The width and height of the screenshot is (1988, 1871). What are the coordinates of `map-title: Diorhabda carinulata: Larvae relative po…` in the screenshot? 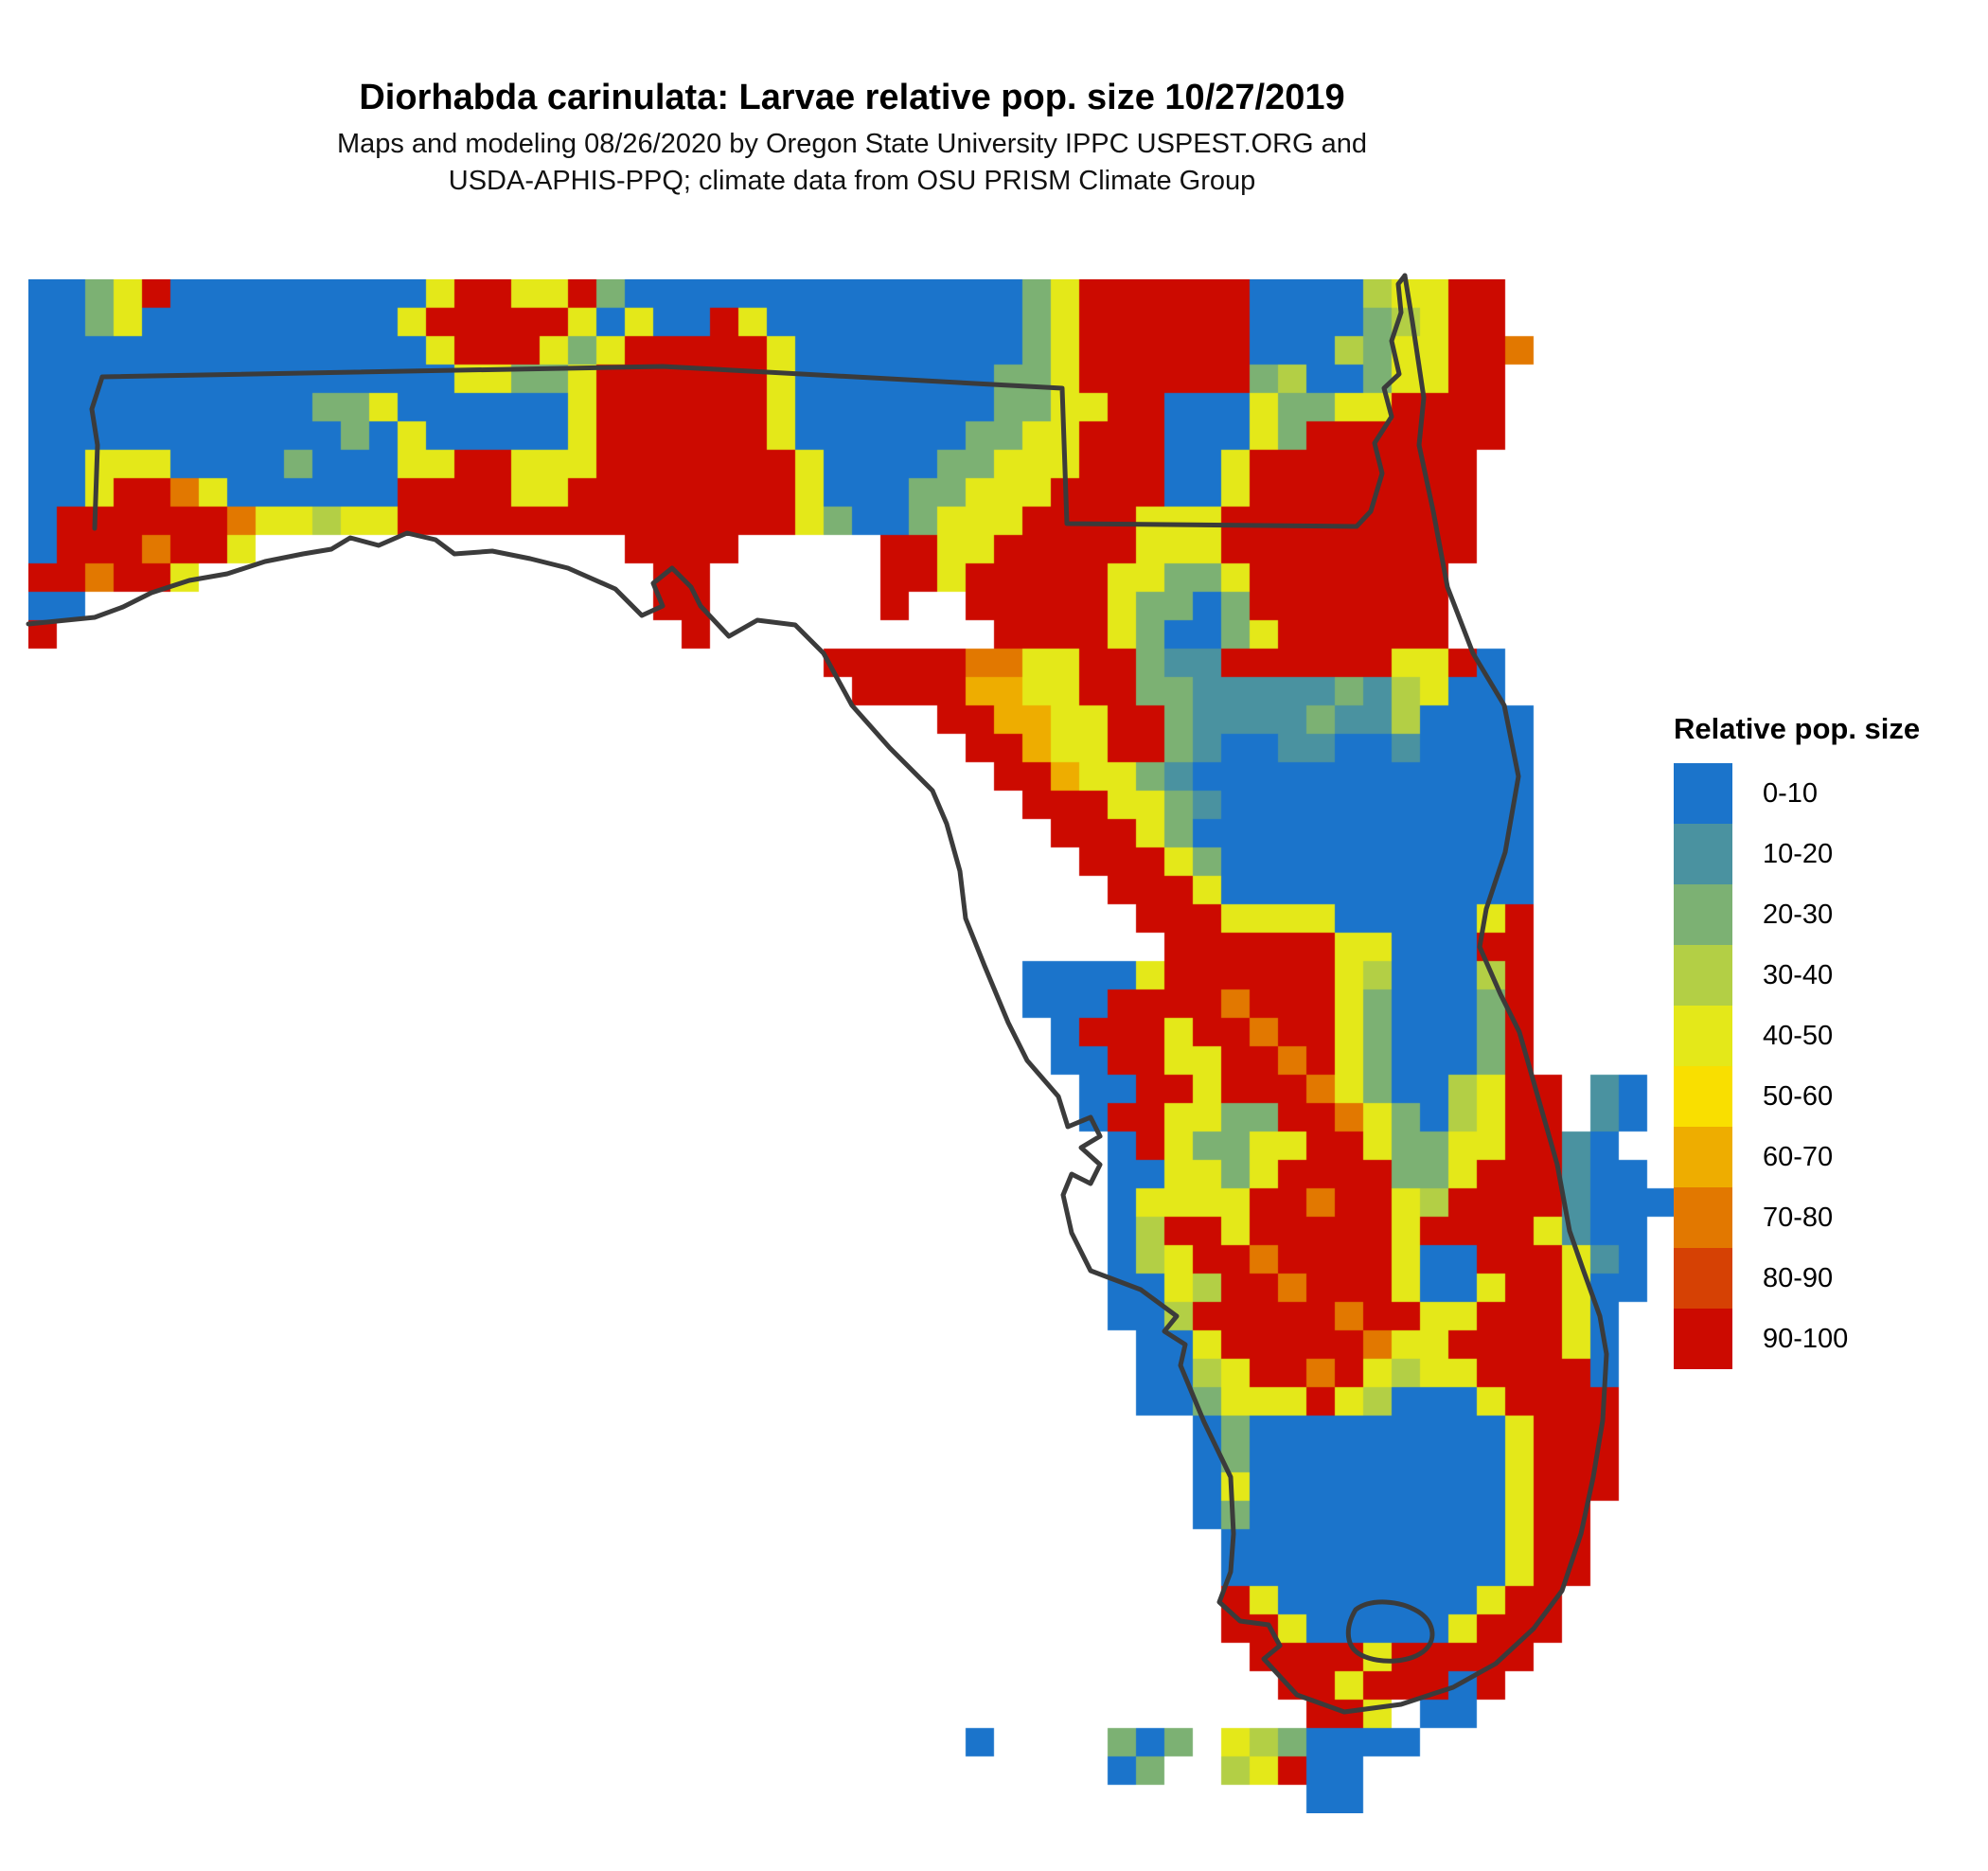 It's located at (852, 97).